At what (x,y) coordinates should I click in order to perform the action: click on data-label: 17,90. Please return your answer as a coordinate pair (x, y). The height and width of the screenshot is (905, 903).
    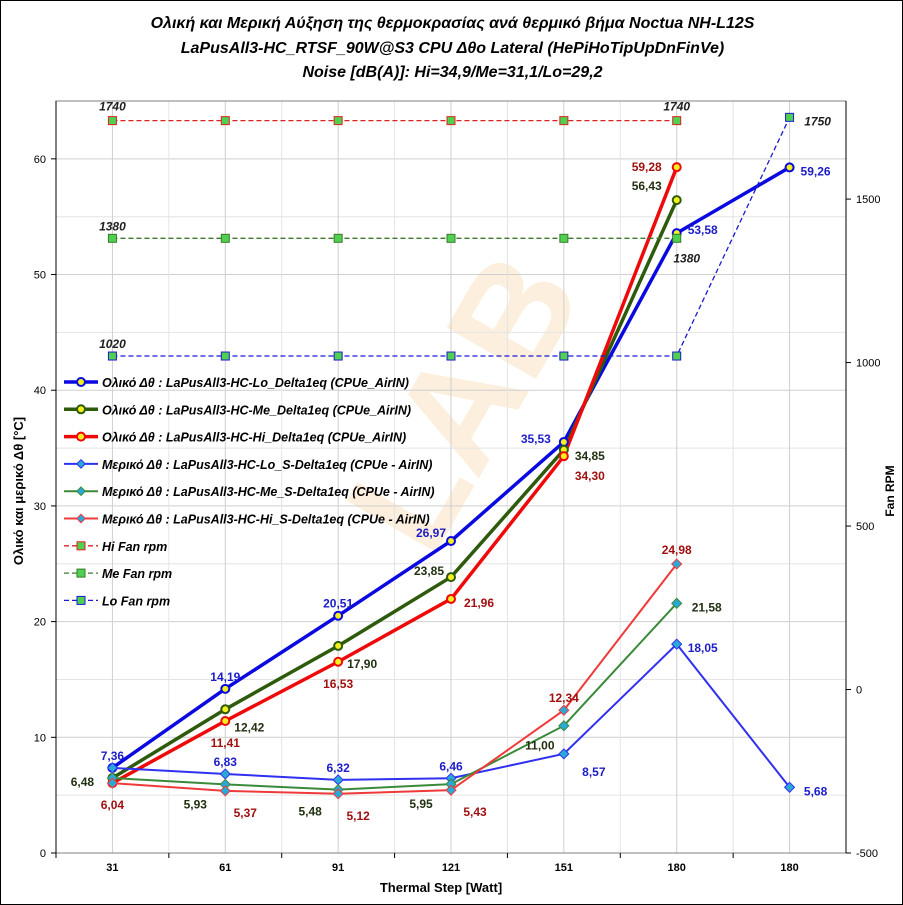
    Looking at the image, I should click on (362, 664).